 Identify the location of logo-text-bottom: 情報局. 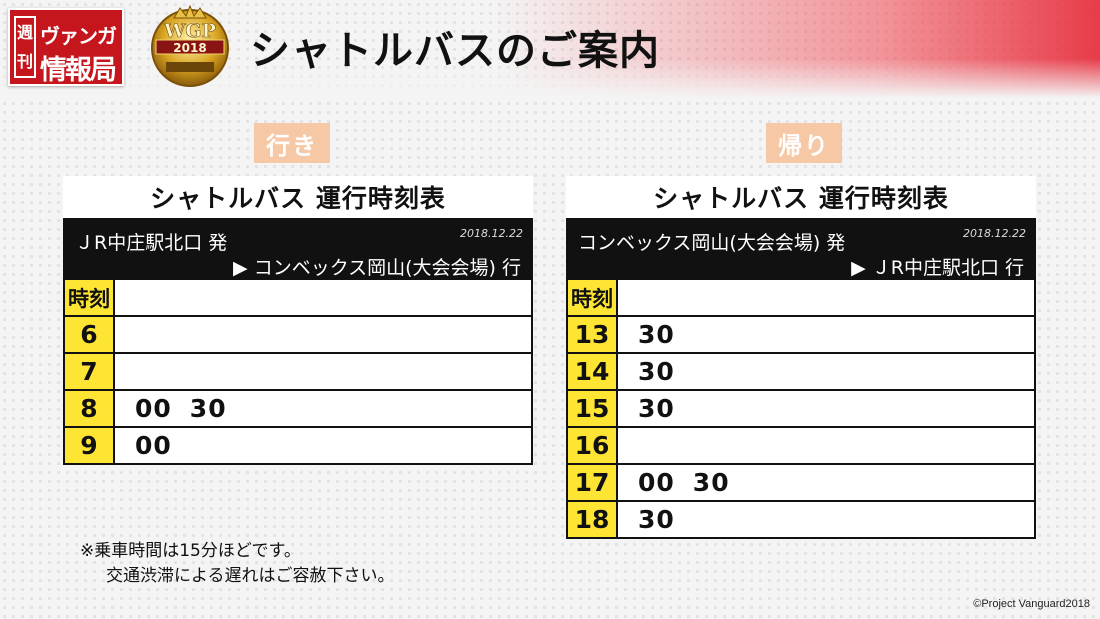
(78, 70).